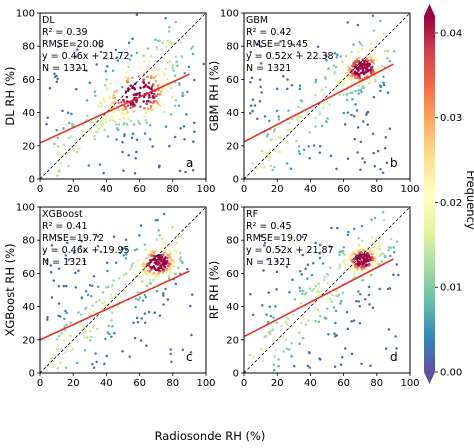  Describe the element at coordinates (32, 374) in the screenshot. I see `y-tick-label: 0` at that location.